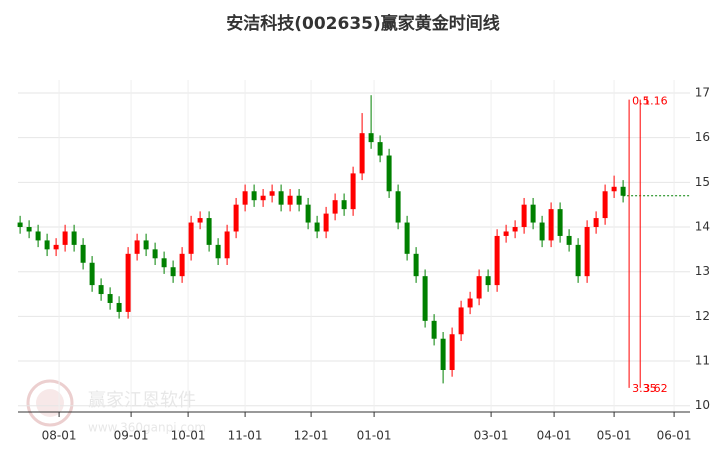 This screenshot has height=450, width=726. I want to click on x-tick-label: 12-01, so click(311, 436).